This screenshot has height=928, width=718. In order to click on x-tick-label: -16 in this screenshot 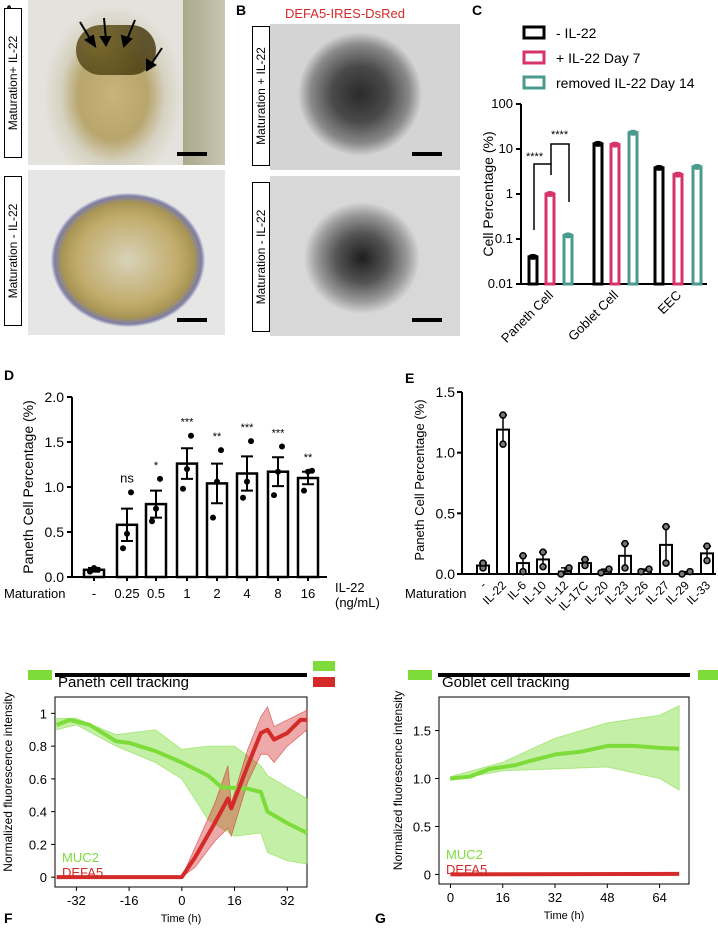, I will do `click(129, 900)`.